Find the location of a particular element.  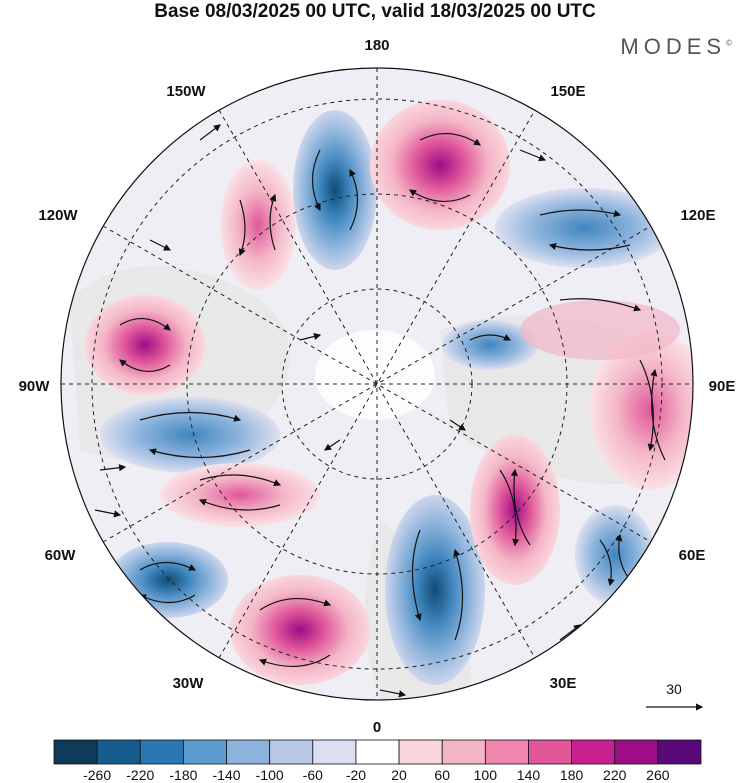

lon-label-120w: 120W is located at coordinates (58, 215).